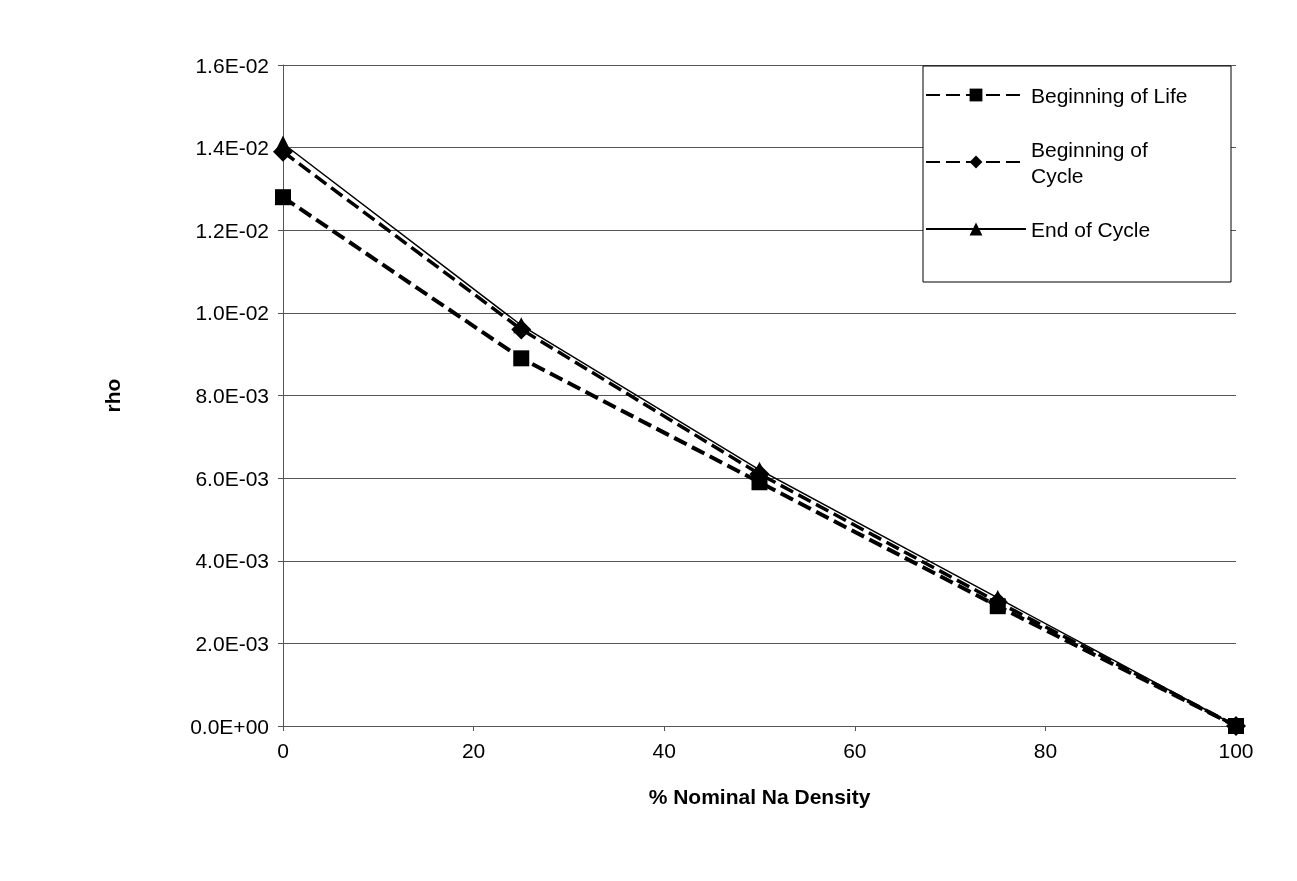 The image size is (1297, 881). I want to click on x-tick-label: 20, so click(473, 750).